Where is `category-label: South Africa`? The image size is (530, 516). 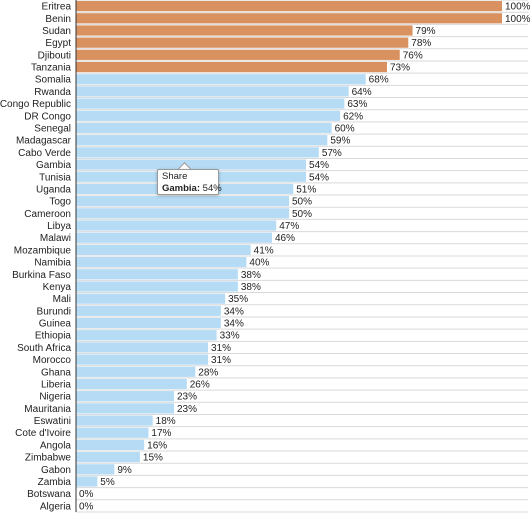
category-label: South Africa is located at coordinates (44, 348).